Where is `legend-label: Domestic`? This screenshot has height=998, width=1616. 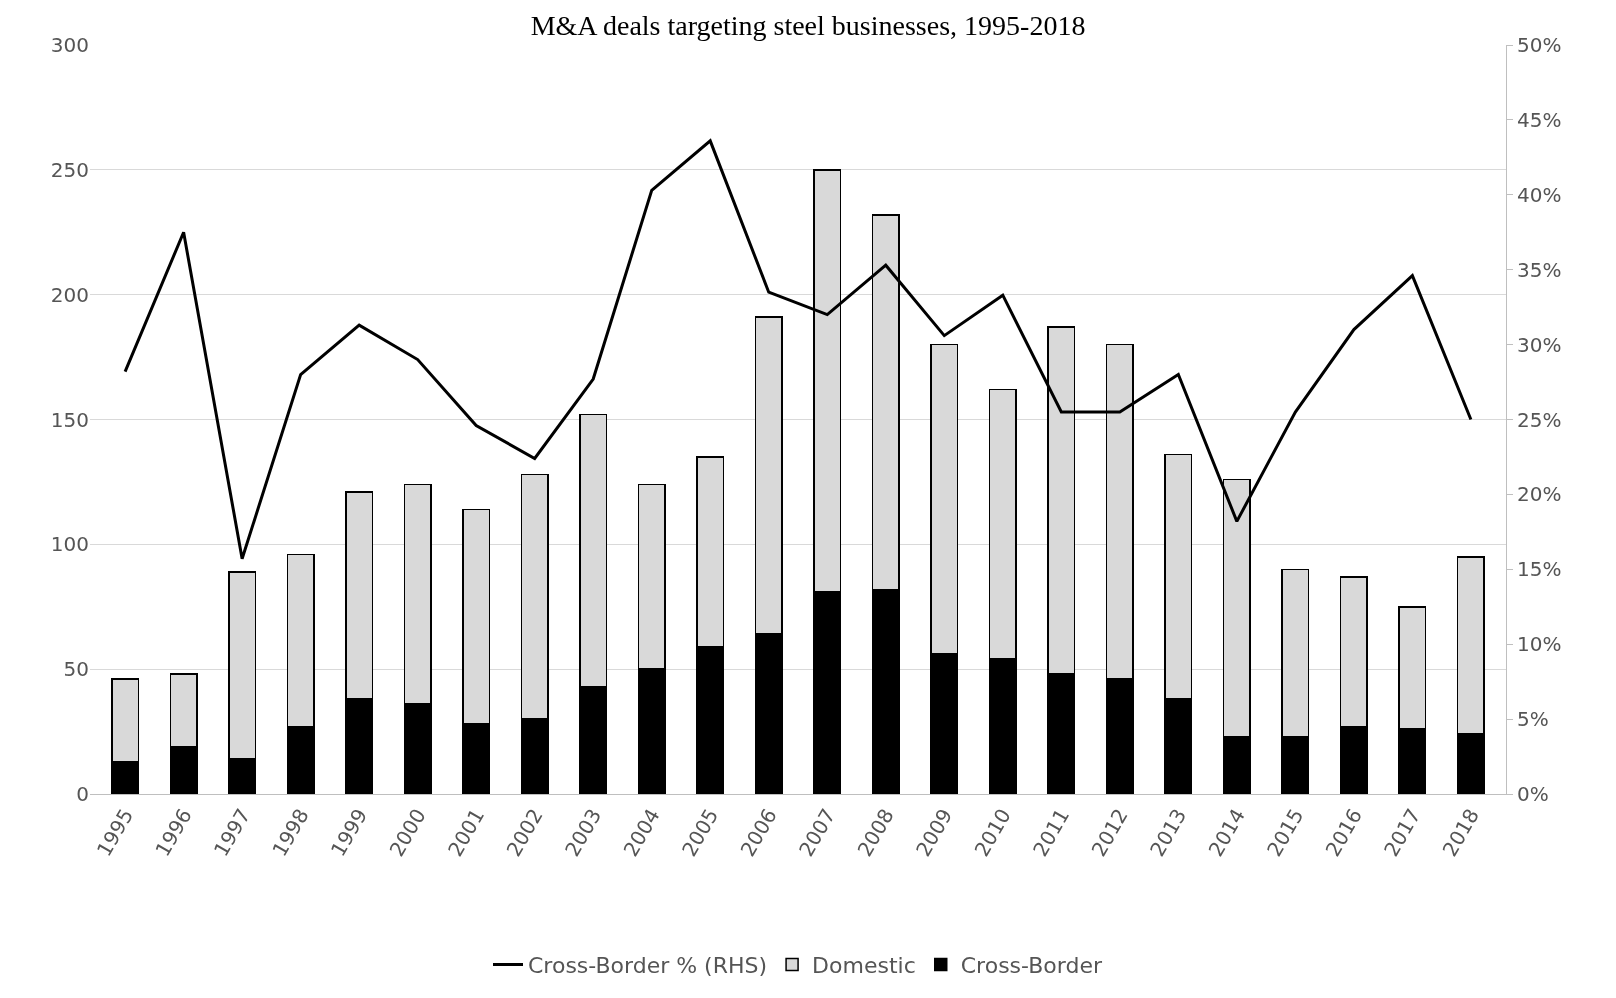
legend-label: Domestic is located at coordinates (864, 966).